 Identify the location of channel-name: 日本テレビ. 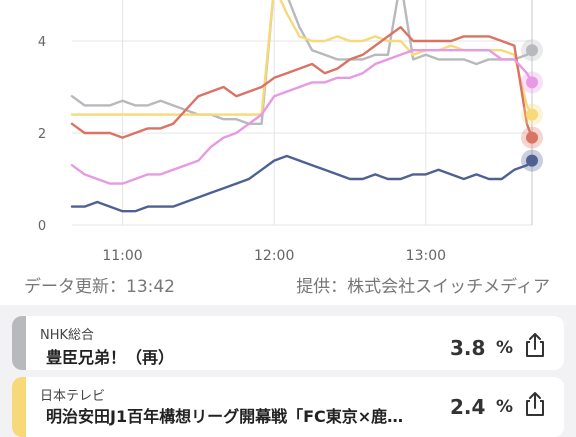
(73, 396).